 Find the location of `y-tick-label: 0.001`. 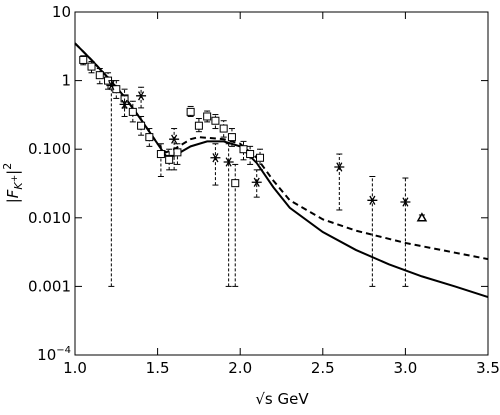

y-tick-label: 0.001 is located at coordinates (49, 286).